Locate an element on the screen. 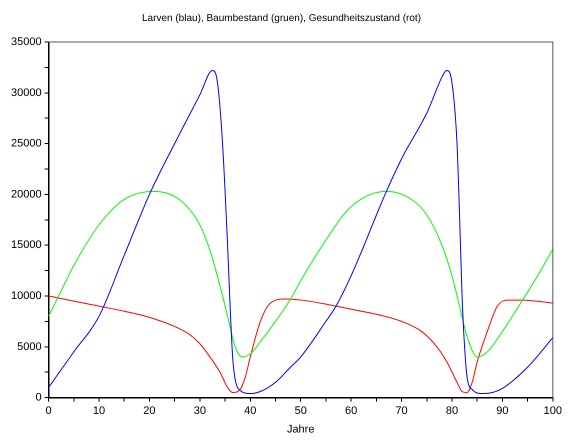  x-tick-label: 80 is located at coordinates (452, 411).